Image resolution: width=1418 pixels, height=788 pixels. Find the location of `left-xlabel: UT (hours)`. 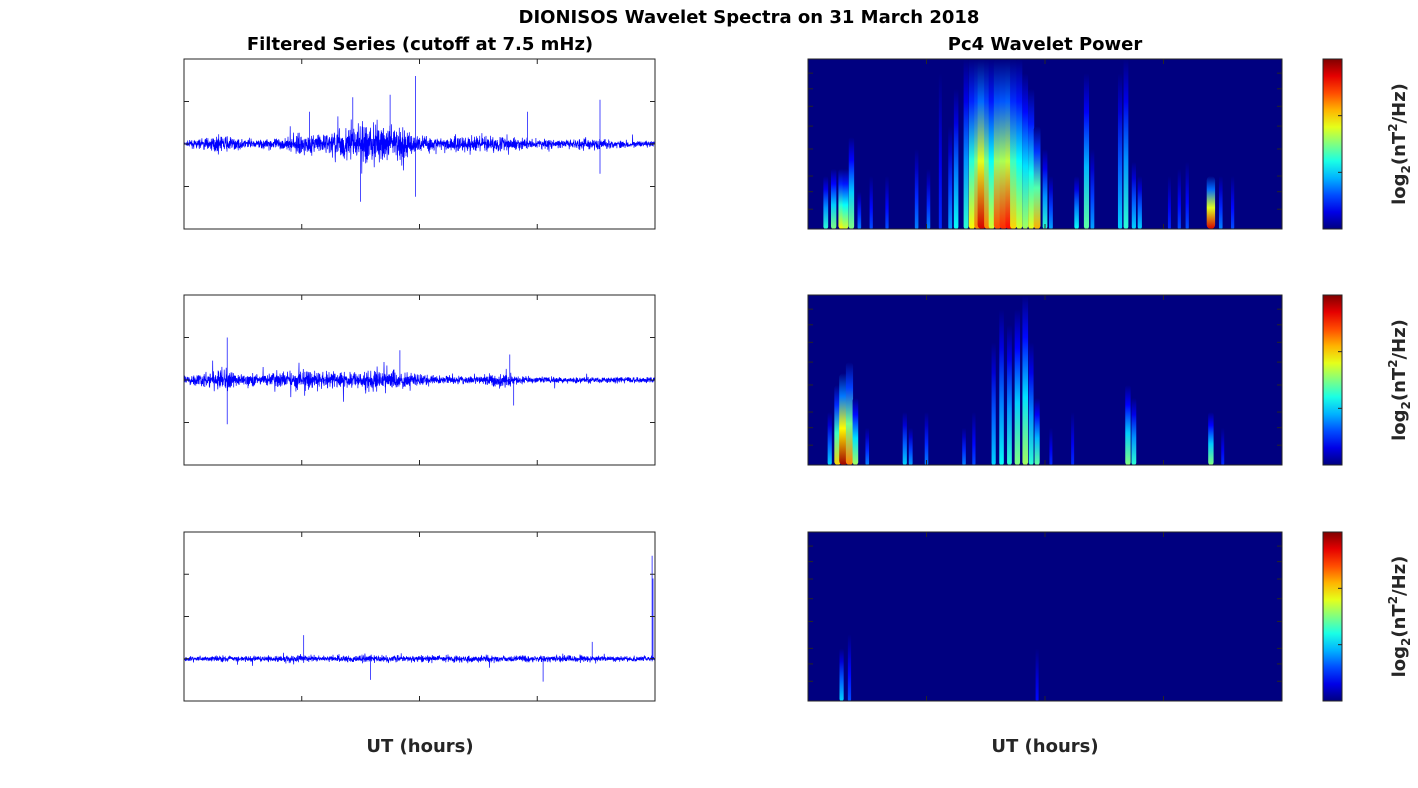

left-xlabel: UT (hours) is located at coordinates (419, 746).